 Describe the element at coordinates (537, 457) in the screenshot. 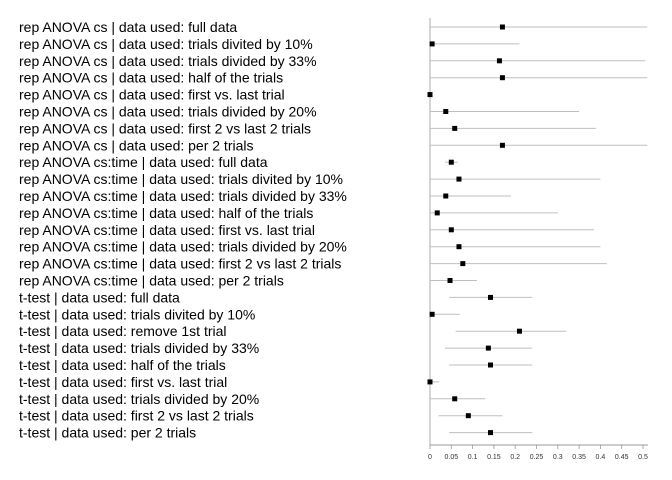

I see `x-tick-label: 0.25` at that location.